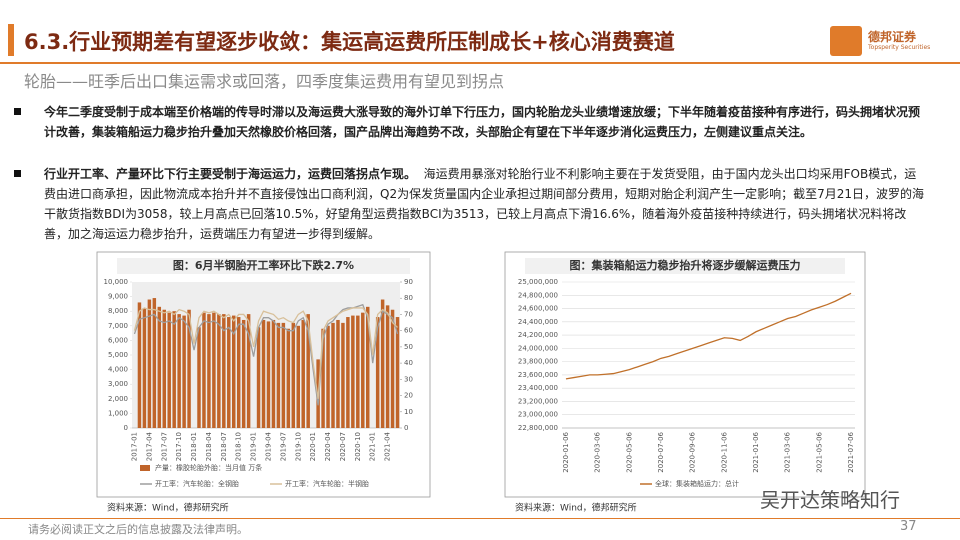 This screenshot has width=960, height=540. What do you see at coordinates (788, 451) in the screenshot?
I see `x-tick-label: 2021-03-06` at bounding box center [788, 451].